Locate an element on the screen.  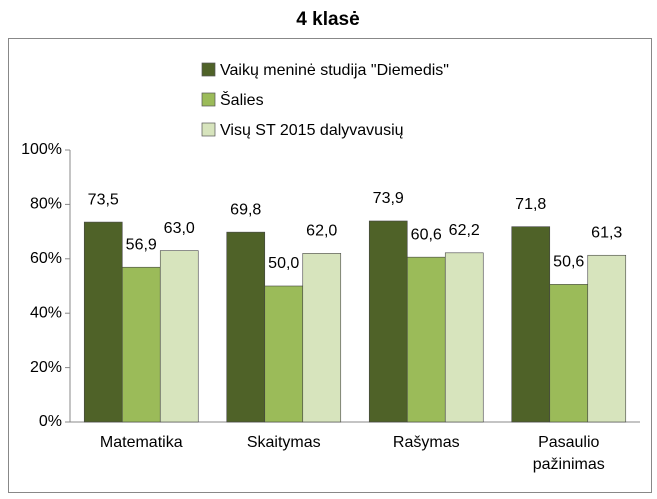
data-label: 56,9 is located at coordinates (141, 244).